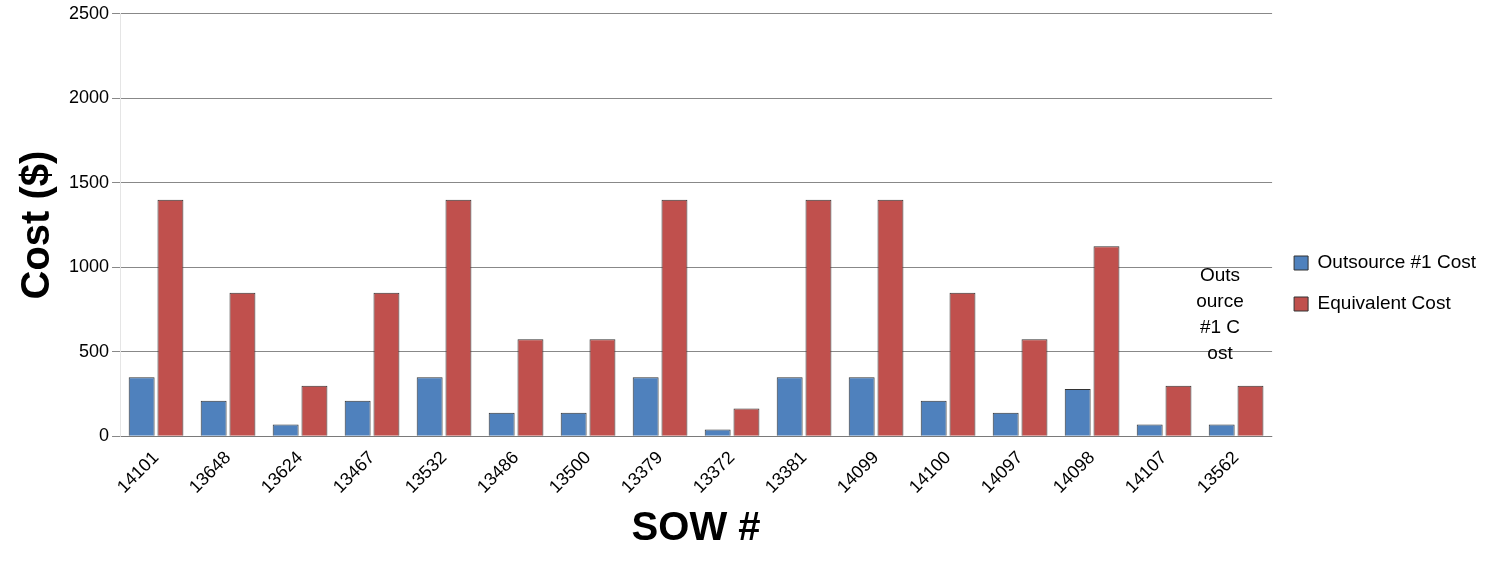 The height and width of the screenshot is (562, 1496). What do you see at coordinates (696, 526) in the screenshot?
I see `x-axis-title: SOW #` at bounding box center [696, 526].